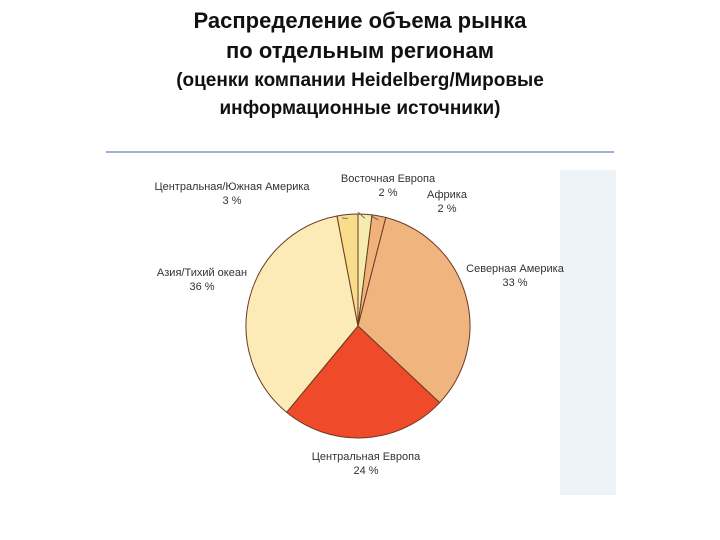 The height and width of the screenshot is (540, 720). I want to click on title-line-1: Распределение объема рынка, so click(360, 20).